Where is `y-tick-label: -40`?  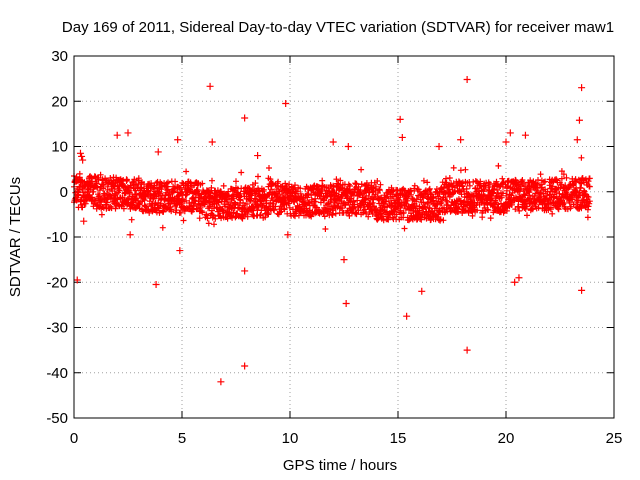 y-tick-label: -40 is located at coordinates (57, 373).